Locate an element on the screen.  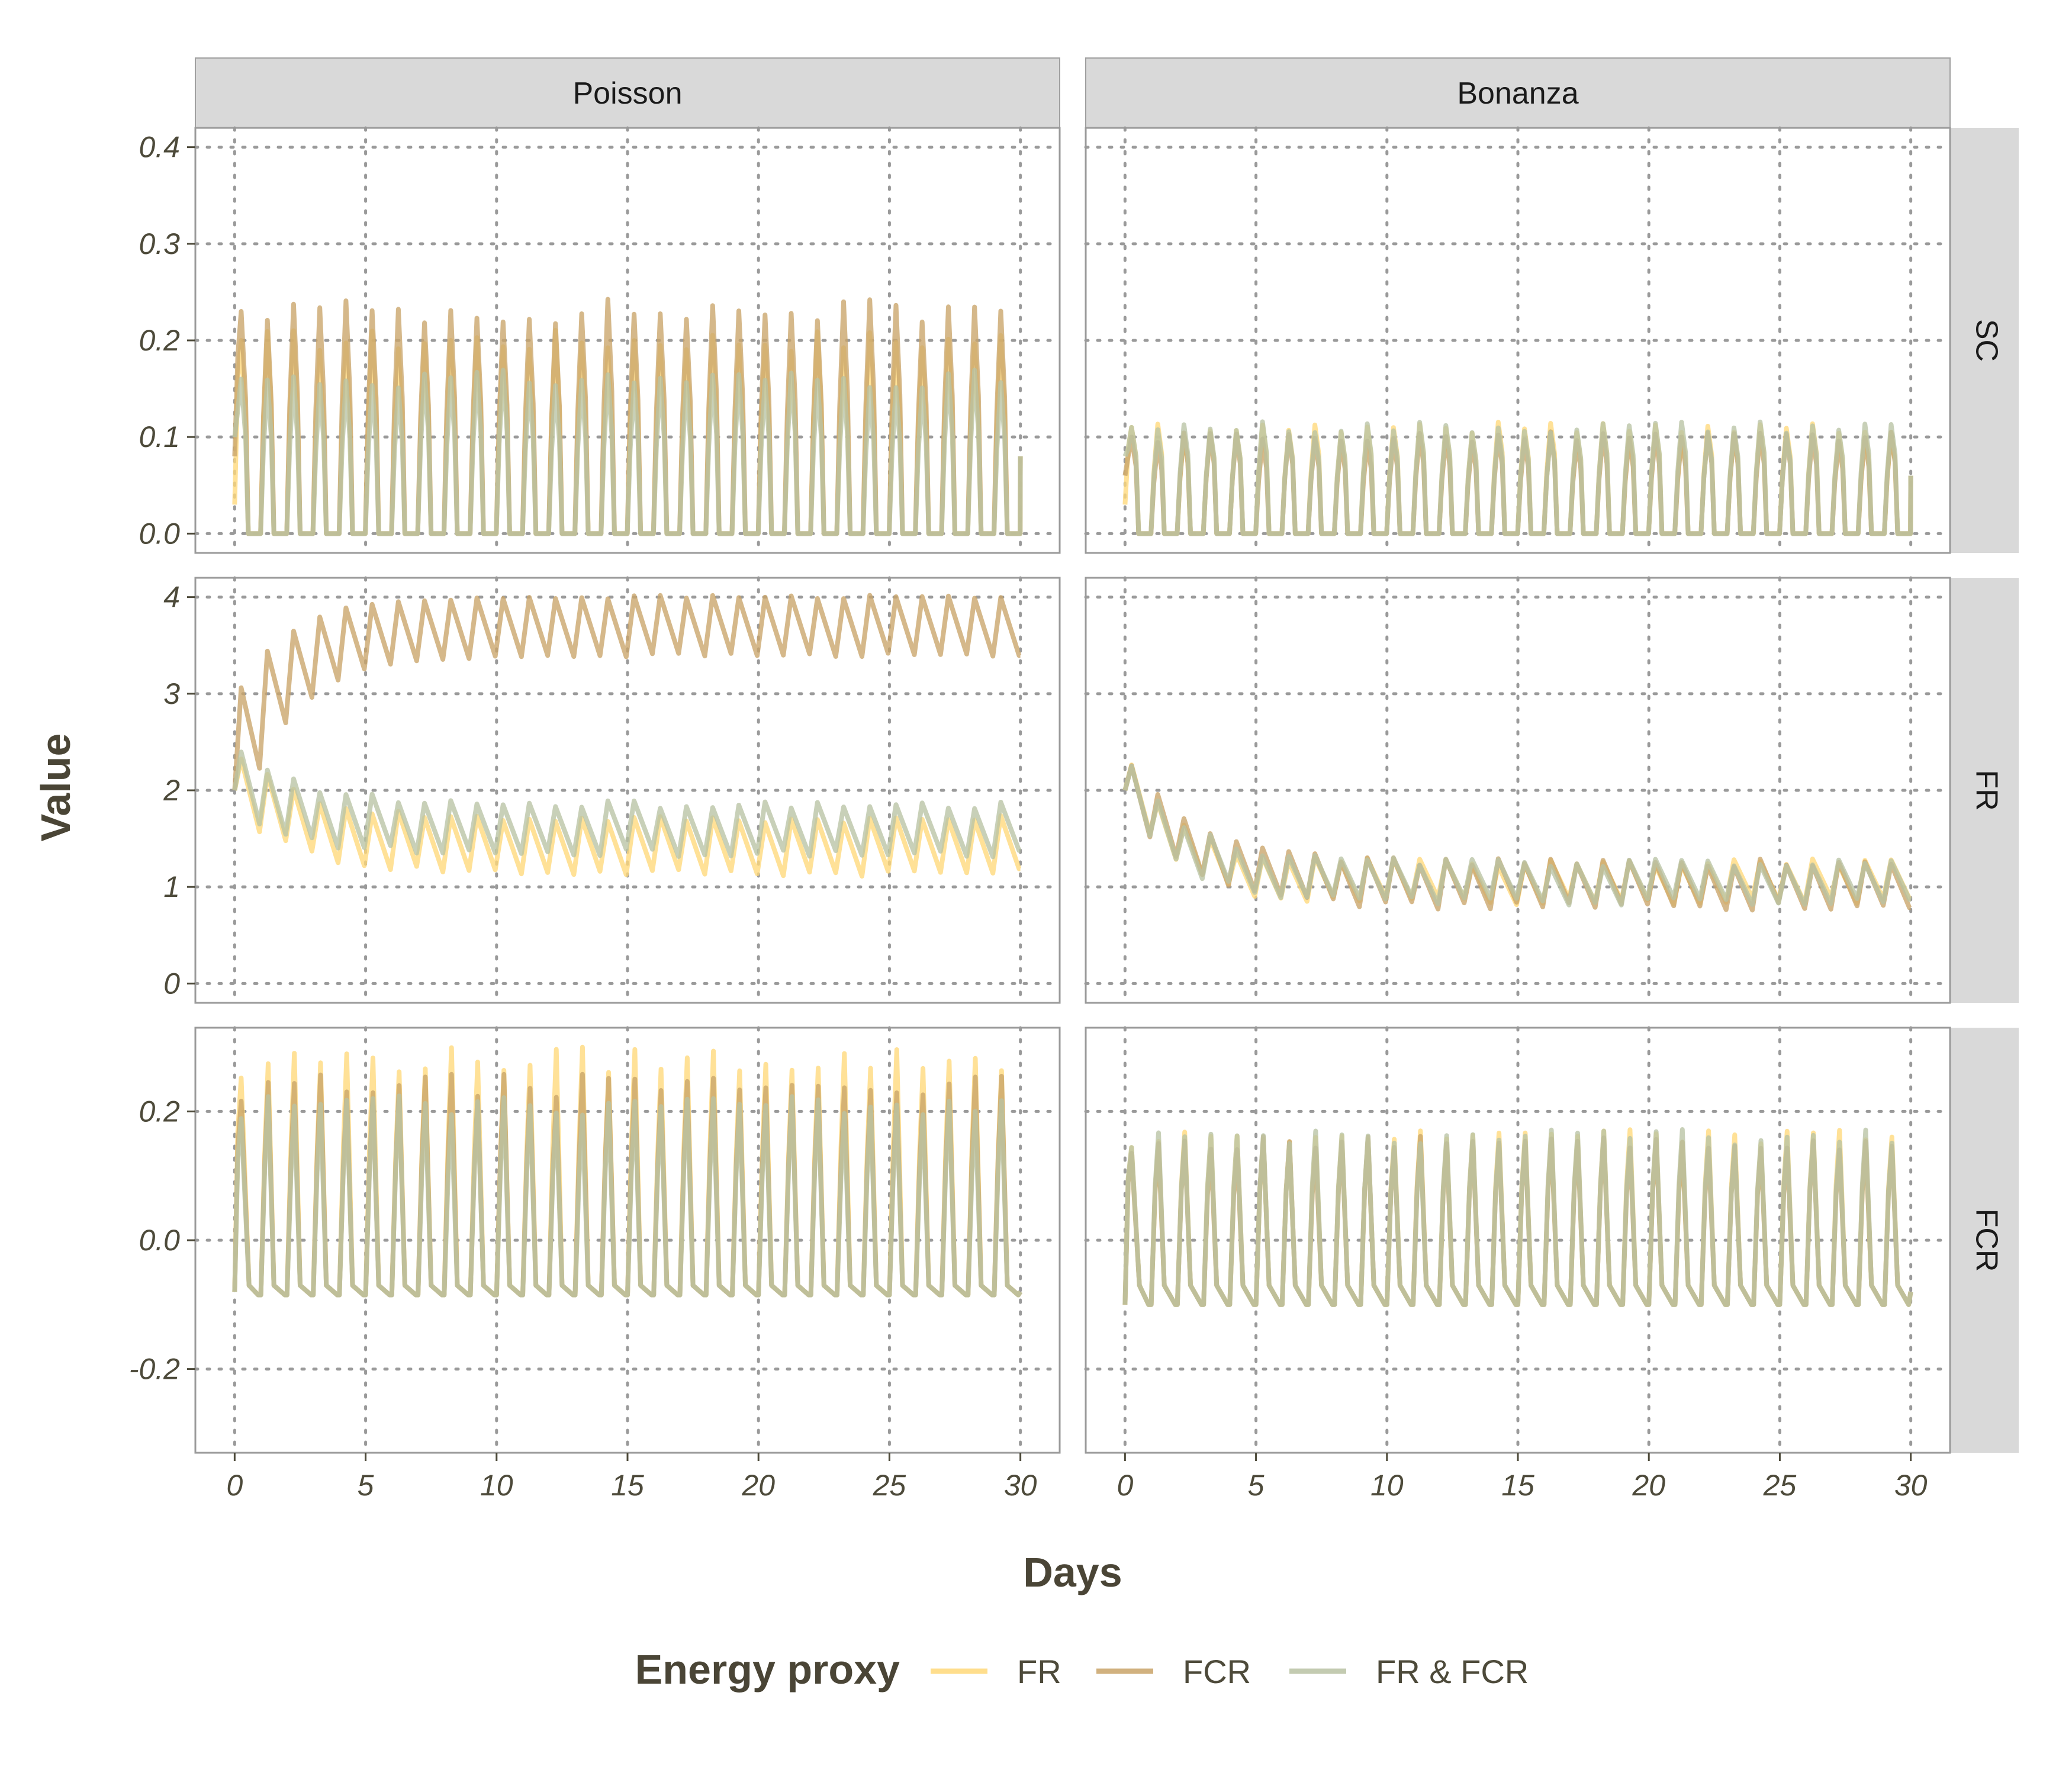
panel-bonanza-fr is located at coordinates (1518, 790).